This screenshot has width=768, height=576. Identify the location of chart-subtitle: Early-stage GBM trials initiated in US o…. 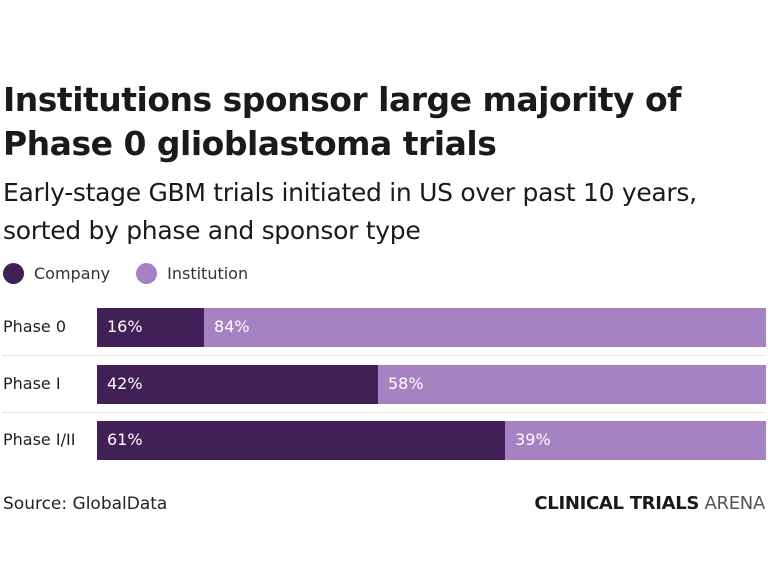
(350, 211).